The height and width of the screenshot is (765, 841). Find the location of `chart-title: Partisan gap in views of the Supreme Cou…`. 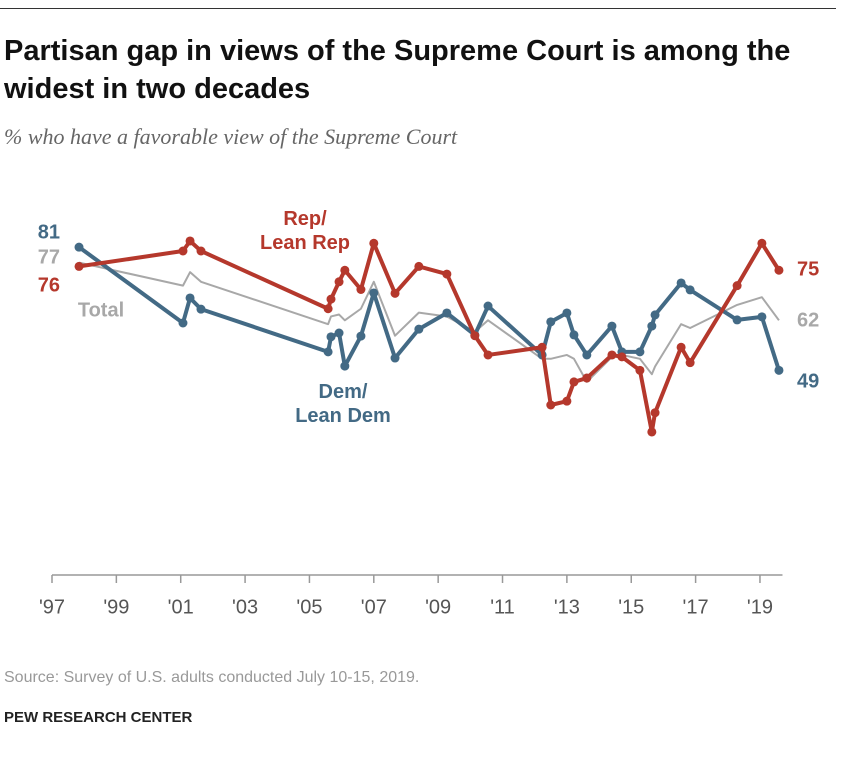

chart-title: Partisan gap in views of the Supreme Cou… is located at coordinates (397, 70).